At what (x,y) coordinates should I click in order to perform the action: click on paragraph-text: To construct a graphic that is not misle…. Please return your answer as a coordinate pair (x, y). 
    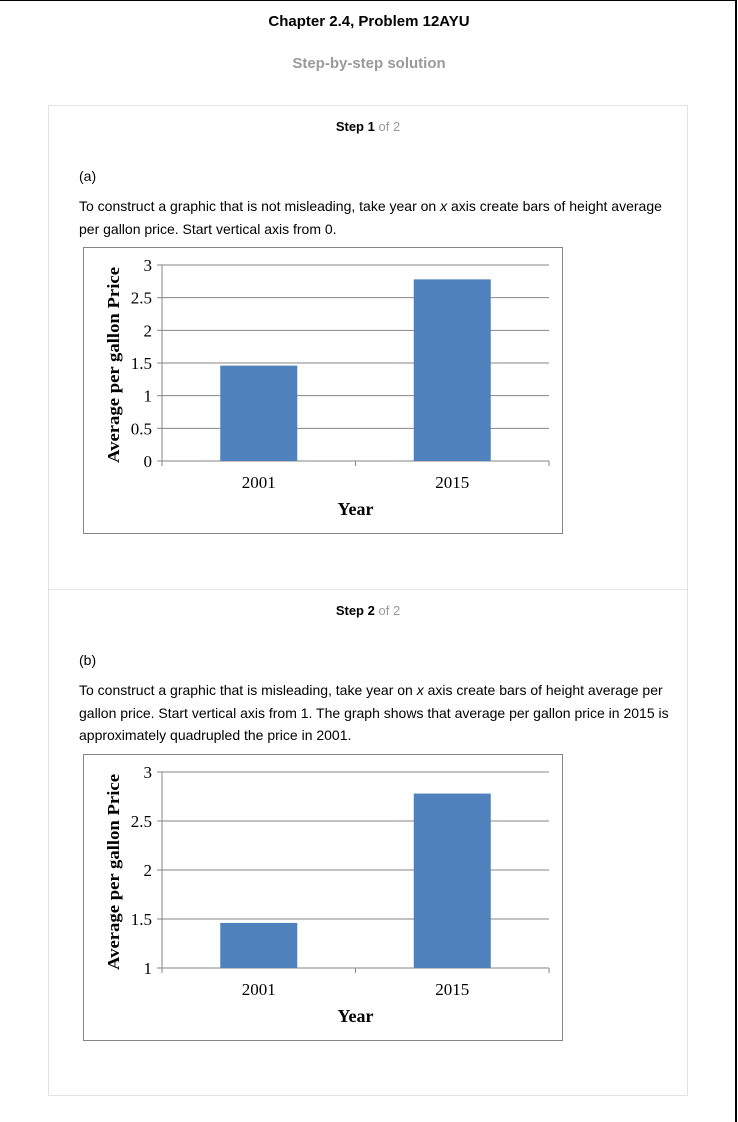
    Looking at the image, I should click on (260, 206).